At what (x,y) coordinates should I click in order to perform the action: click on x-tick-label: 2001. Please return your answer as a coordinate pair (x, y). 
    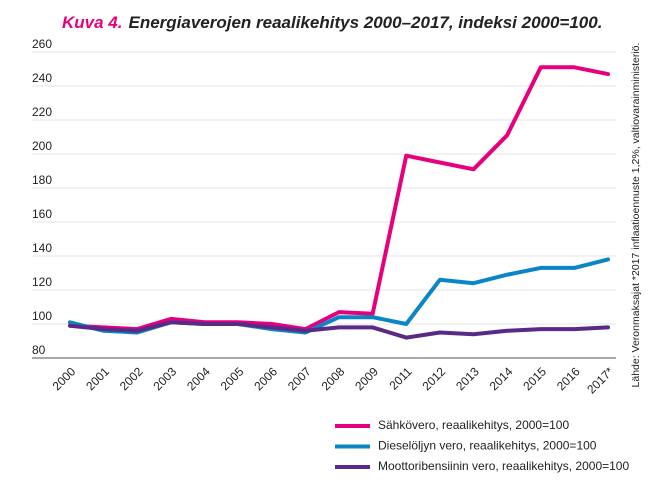
    Looking at the image, I should click on (97, 378).